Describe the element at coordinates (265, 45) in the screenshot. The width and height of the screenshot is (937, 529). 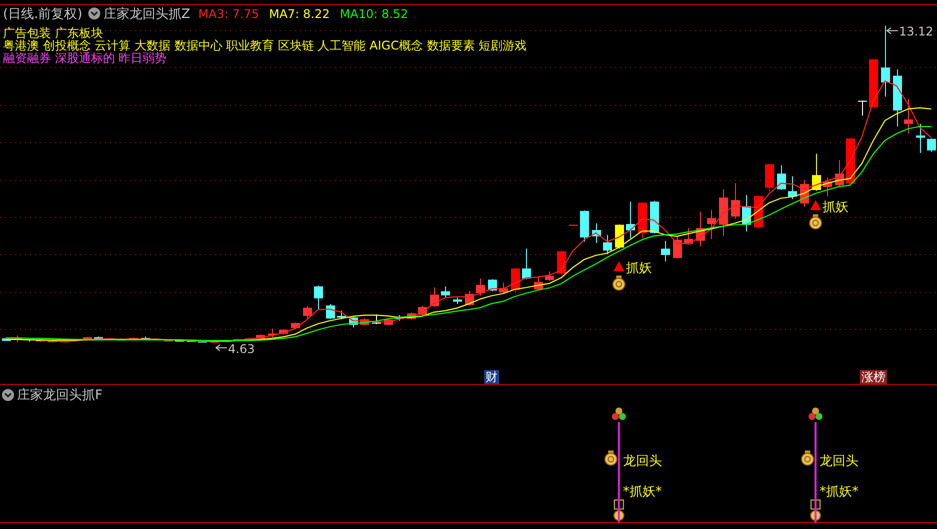
I see `annotation: 粤港澳 创投概念 云计算 大数据 数据中心 职业教育 区块链 人工智能 AIGC概念 数据要素 短剧游戏` at that location.